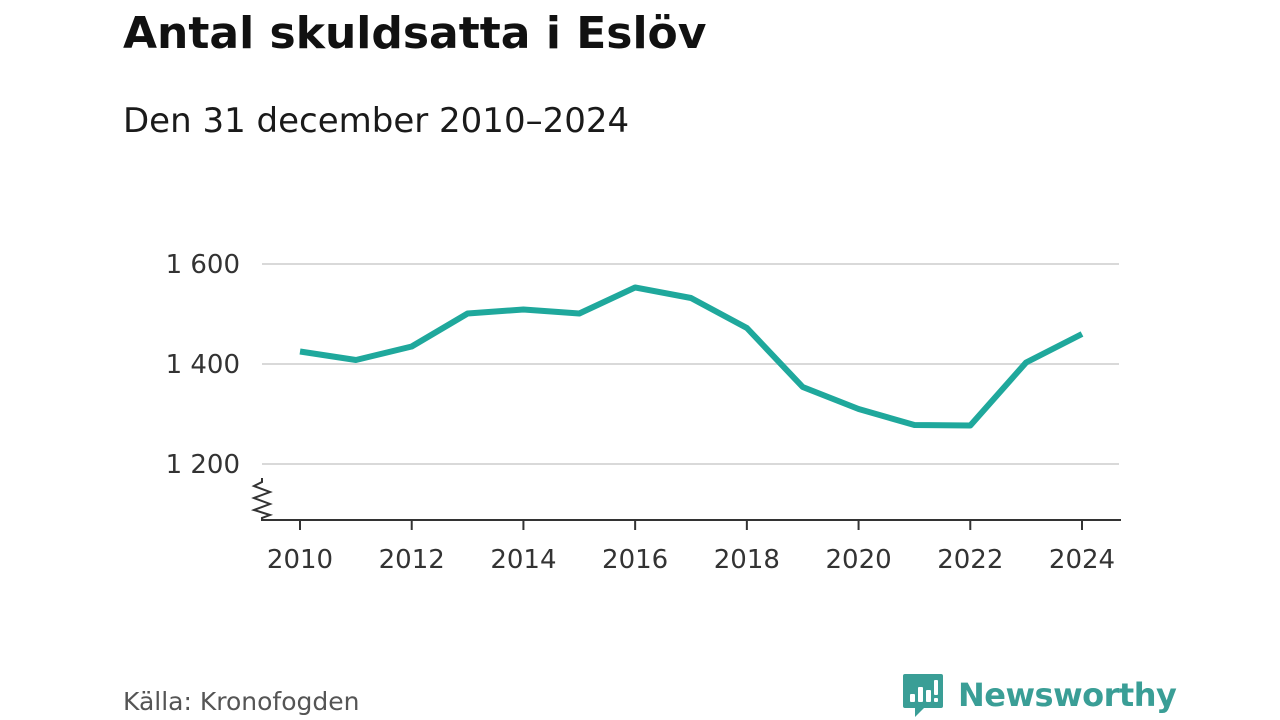 The width and height of the screenshot is (1280, 720). I want to click on brand-logo: Newsworthy, so click(1039, 695).